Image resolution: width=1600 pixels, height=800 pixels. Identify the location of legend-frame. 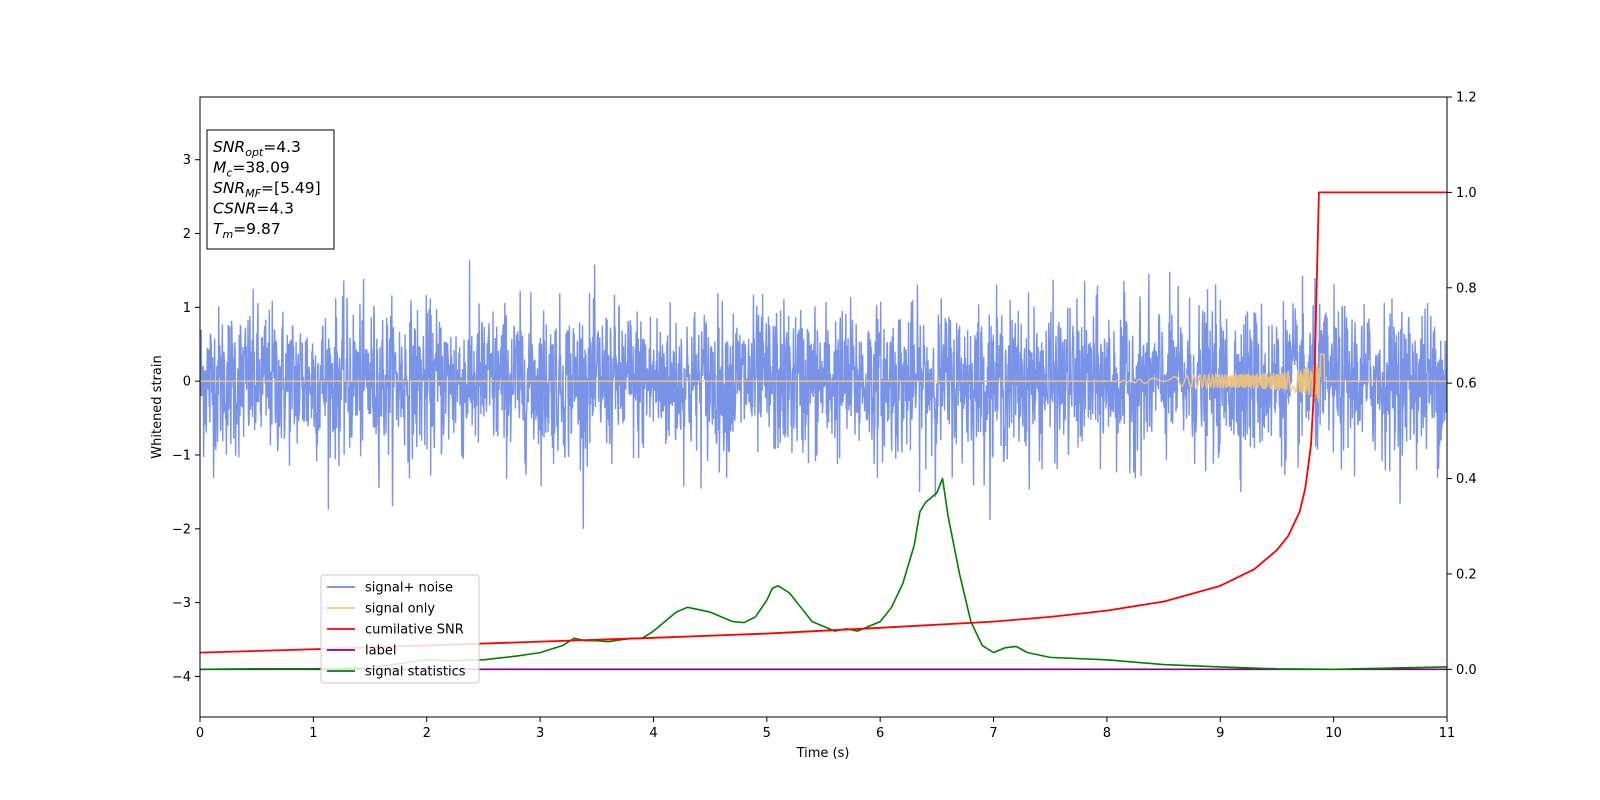
(400, 629).